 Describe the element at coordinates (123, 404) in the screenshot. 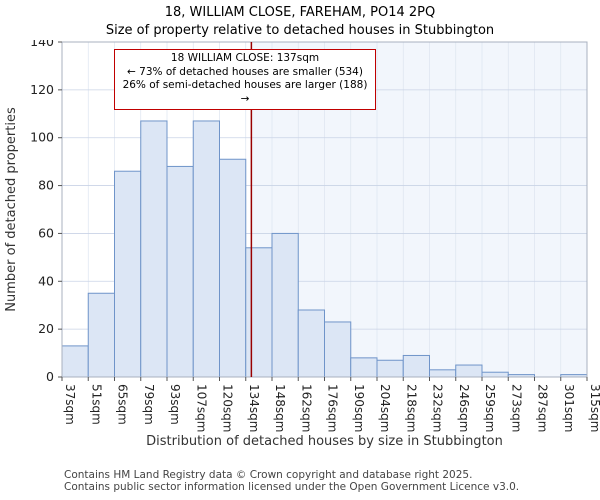

I see `x-tick-label: 65sqm` at that location.